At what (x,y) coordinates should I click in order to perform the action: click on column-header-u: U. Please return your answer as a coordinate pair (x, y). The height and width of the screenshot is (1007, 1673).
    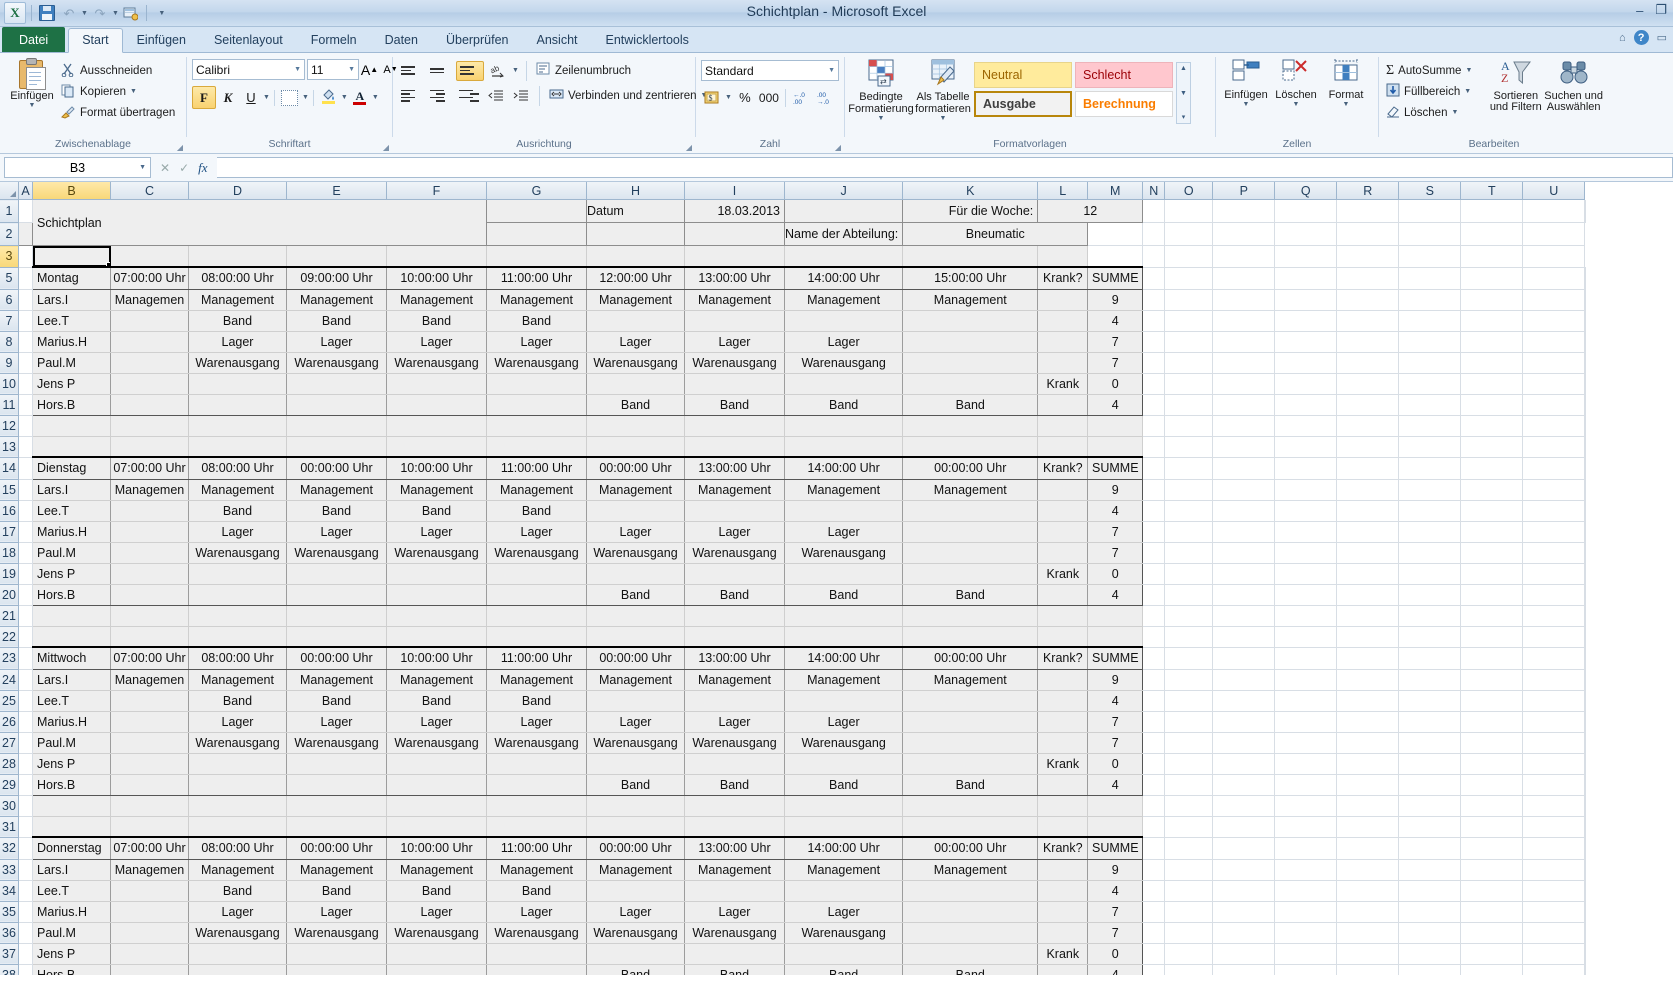
    Looking at the image, I should click on (1554, 191).